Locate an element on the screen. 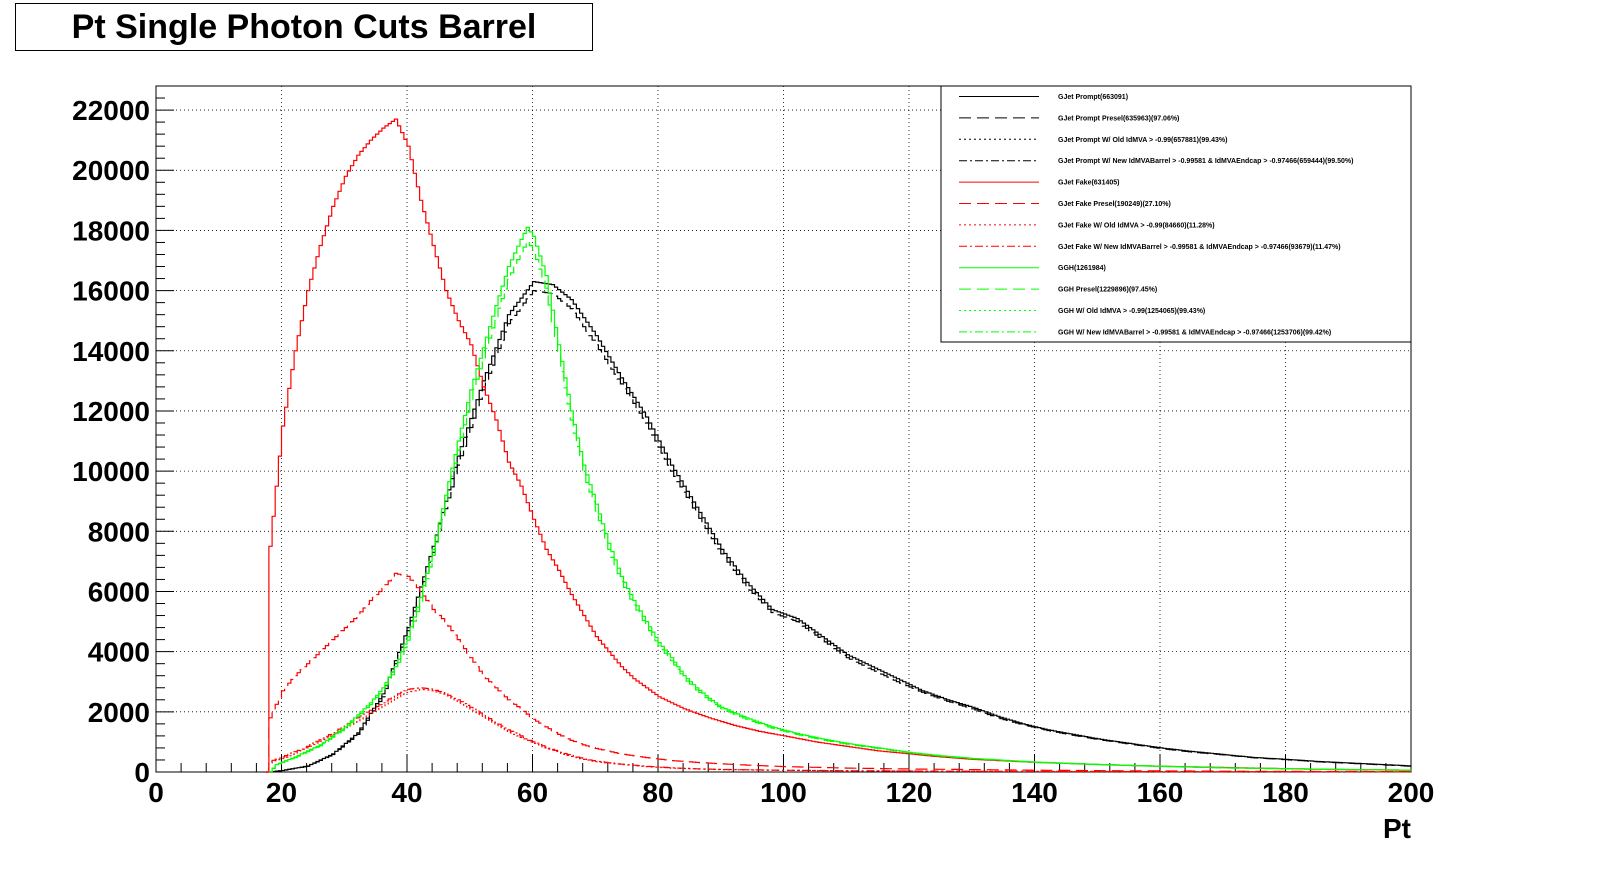 This screenshot has height=874, width=1598. x-tick-label: 140 is located at coordinates (1034, 792).